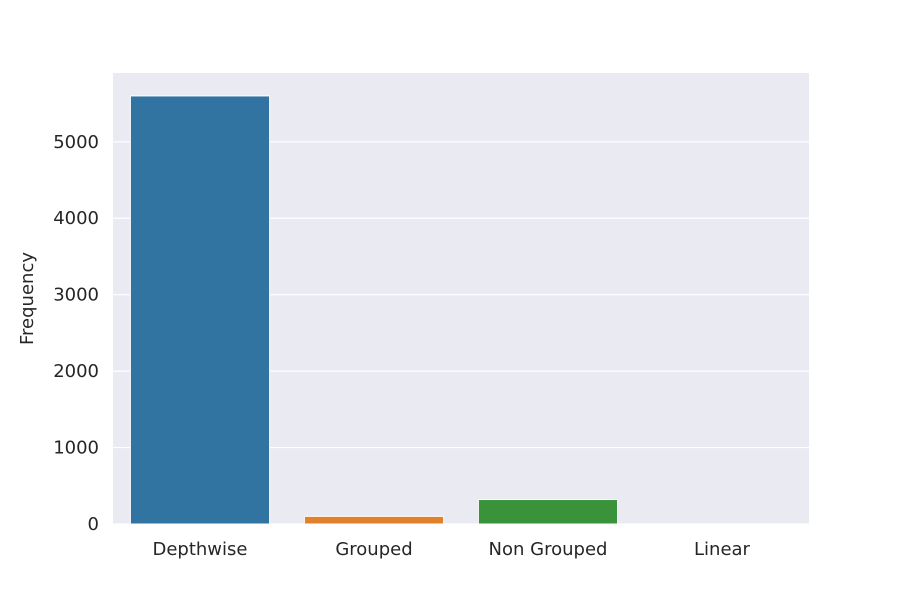 The image size is (901, 600). Describe the element at coordinates (200, 310) in the screenshot. I see `bar-depthwise` at that location.